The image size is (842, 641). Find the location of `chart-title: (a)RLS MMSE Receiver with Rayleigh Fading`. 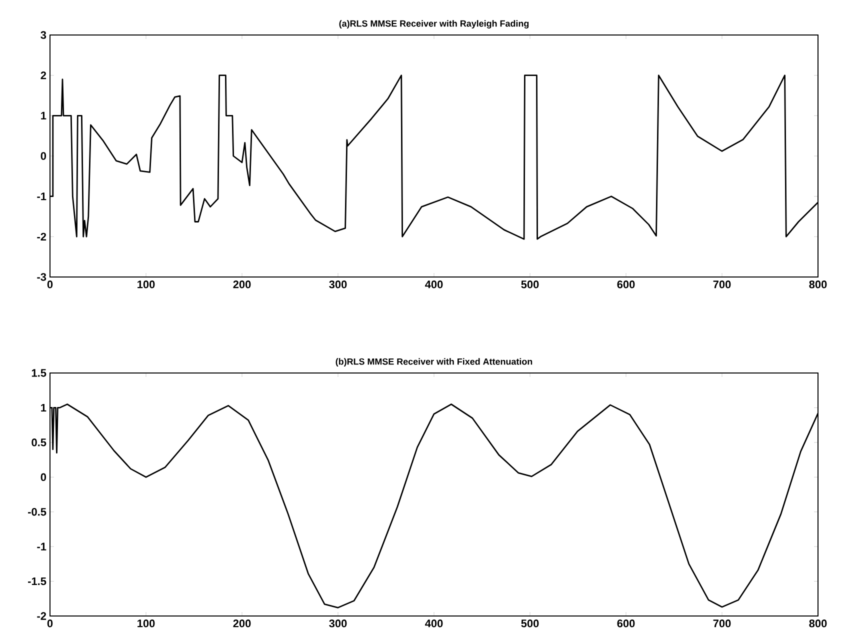

chart-title: (a)RLS MMSE Receiver with Rayleigh Fading is located at coordinates (434, 24).